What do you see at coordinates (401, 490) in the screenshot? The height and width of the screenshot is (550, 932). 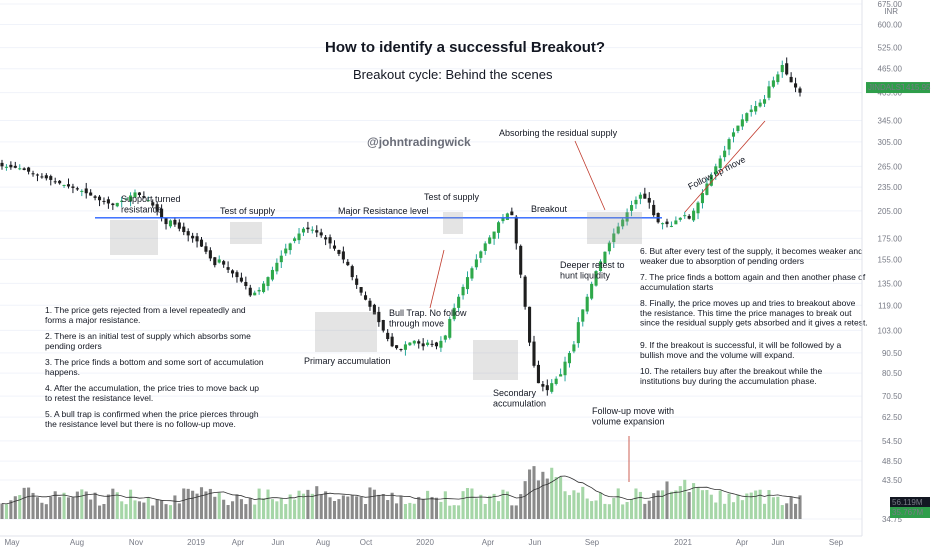 I see `volume-ma-line` at bounding box center [401, 490].